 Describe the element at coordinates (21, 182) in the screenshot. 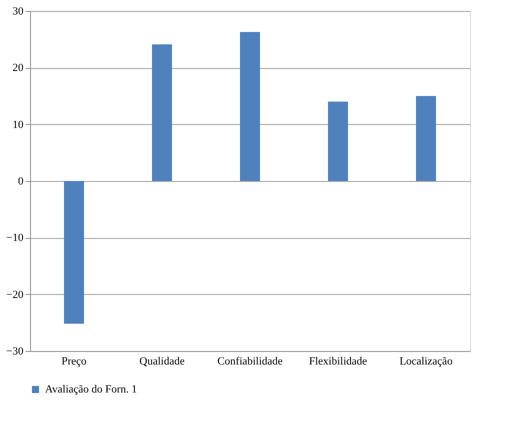

I see `y-tick-label: 0` at that location.